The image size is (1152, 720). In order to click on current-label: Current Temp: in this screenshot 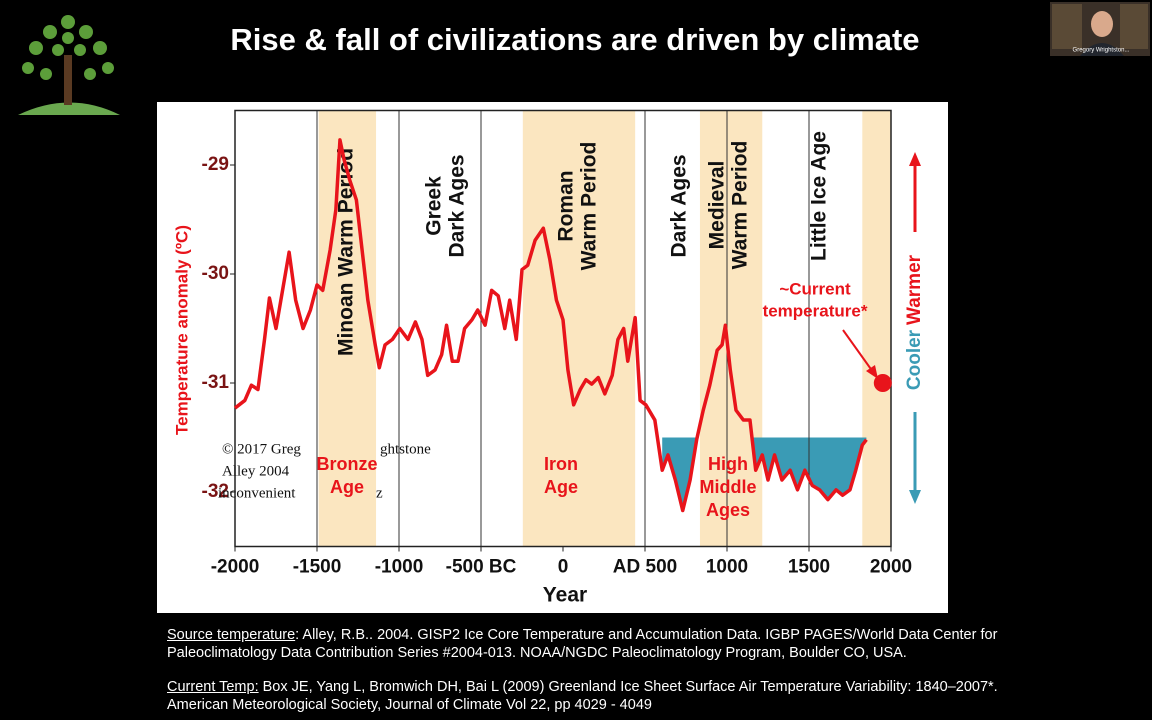, I will do `click(213, 687)`.